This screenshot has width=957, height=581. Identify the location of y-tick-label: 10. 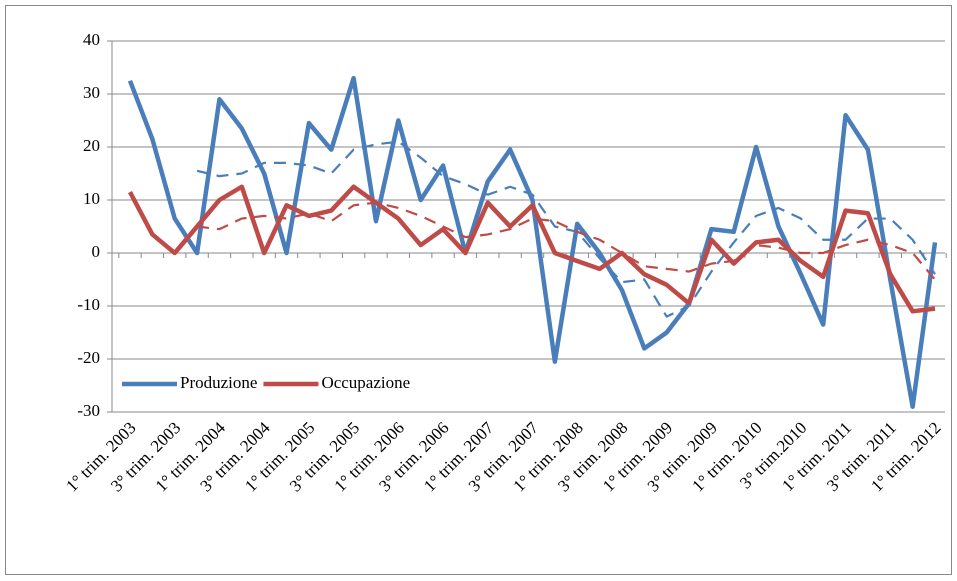
(91, 198).